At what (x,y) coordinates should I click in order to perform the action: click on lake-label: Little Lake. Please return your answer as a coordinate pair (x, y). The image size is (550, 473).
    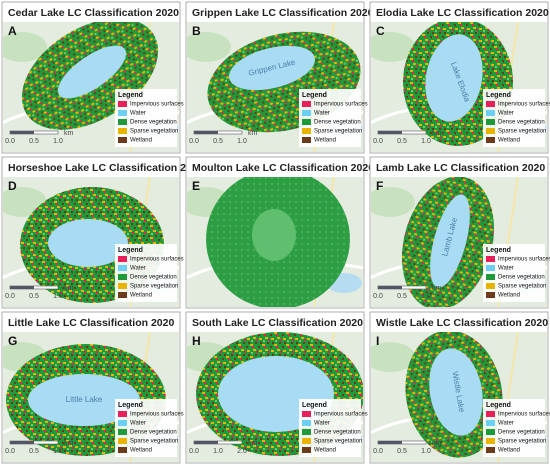
    Looking at the image, I should click on (84, 399).